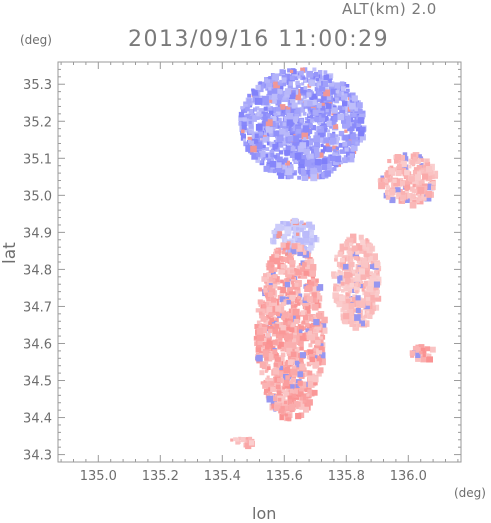 The height and width of the screenshot is (523, 491). Describe the element at coordinates (259, 39) in the screenshot. I see `timestamp-title: 2013/09/16 11:00:29` at that location.